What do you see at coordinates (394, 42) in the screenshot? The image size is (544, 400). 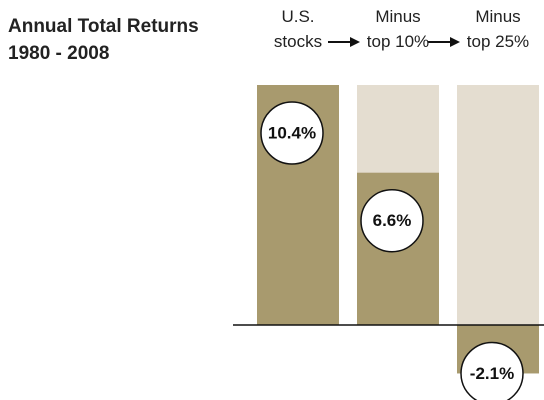 I see `arrows` at bounding box center [394, 42].